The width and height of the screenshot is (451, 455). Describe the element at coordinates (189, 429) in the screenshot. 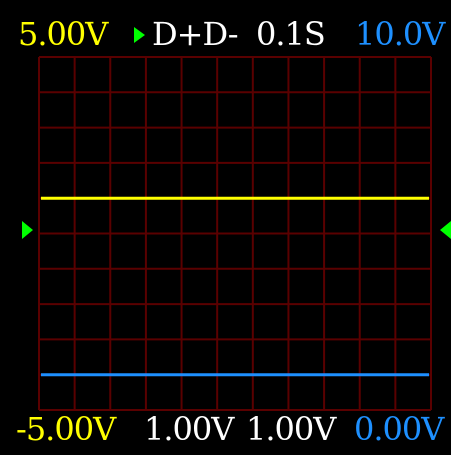

I see `channel1-reading: 1.00V` at that location.